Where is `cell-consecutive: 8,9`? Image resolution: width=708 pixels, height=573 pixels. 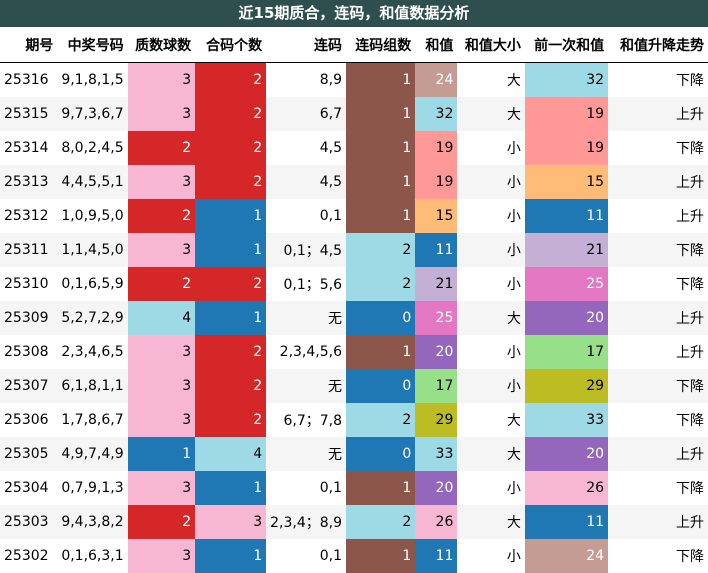
cell-consecutive: 8,9 is located at coordinates (306, 79).